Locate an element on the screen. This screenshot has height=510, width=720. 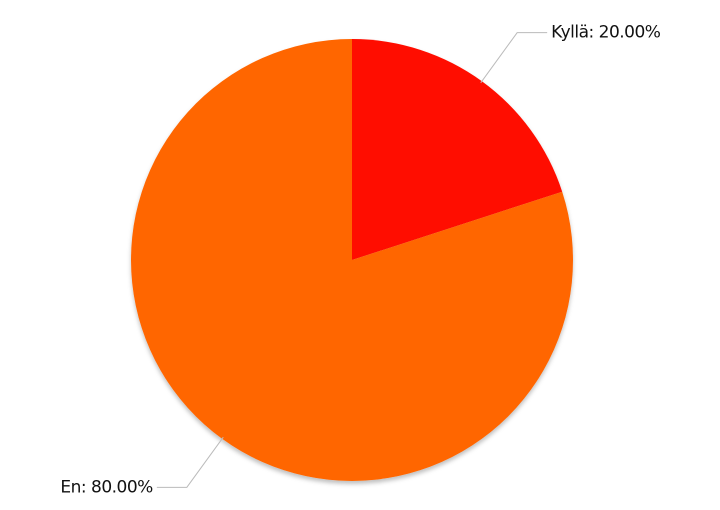
slice-label: En: 80.00% is located at coordinates (106, 487).